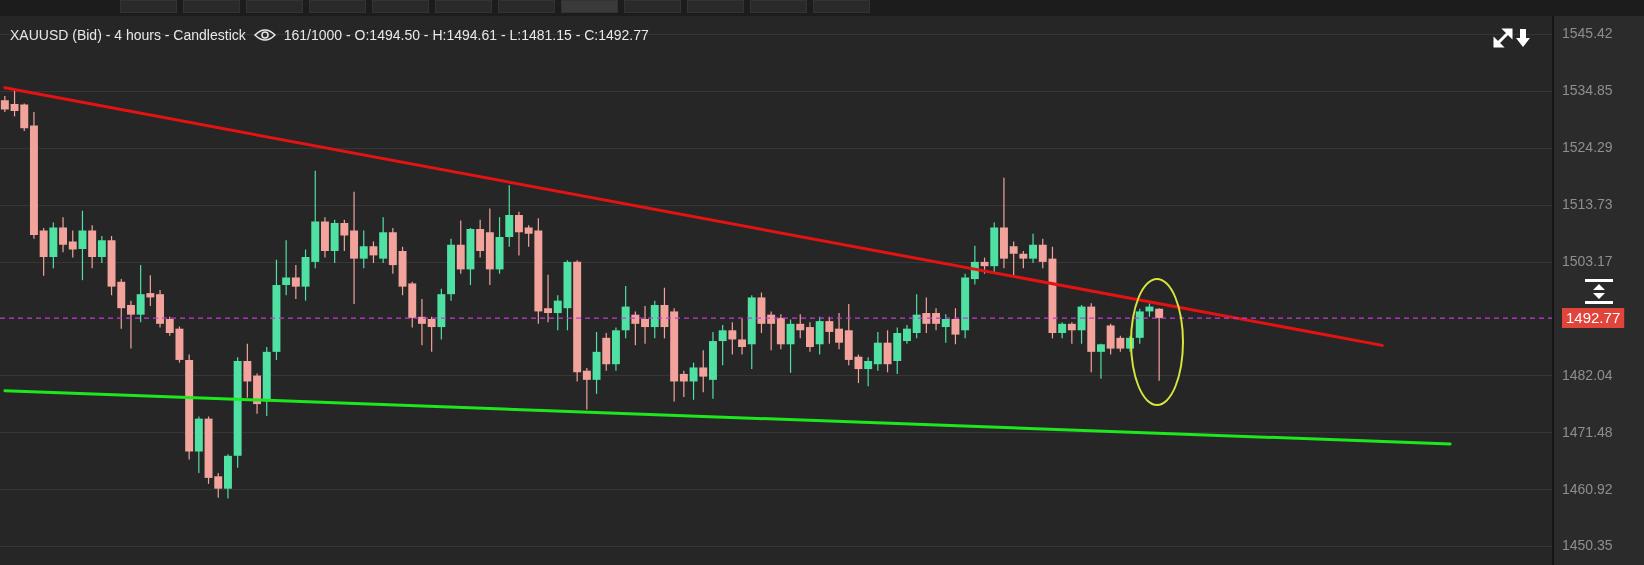  I want to click on y-tick-label: 1450.35, so click(1587, 545).